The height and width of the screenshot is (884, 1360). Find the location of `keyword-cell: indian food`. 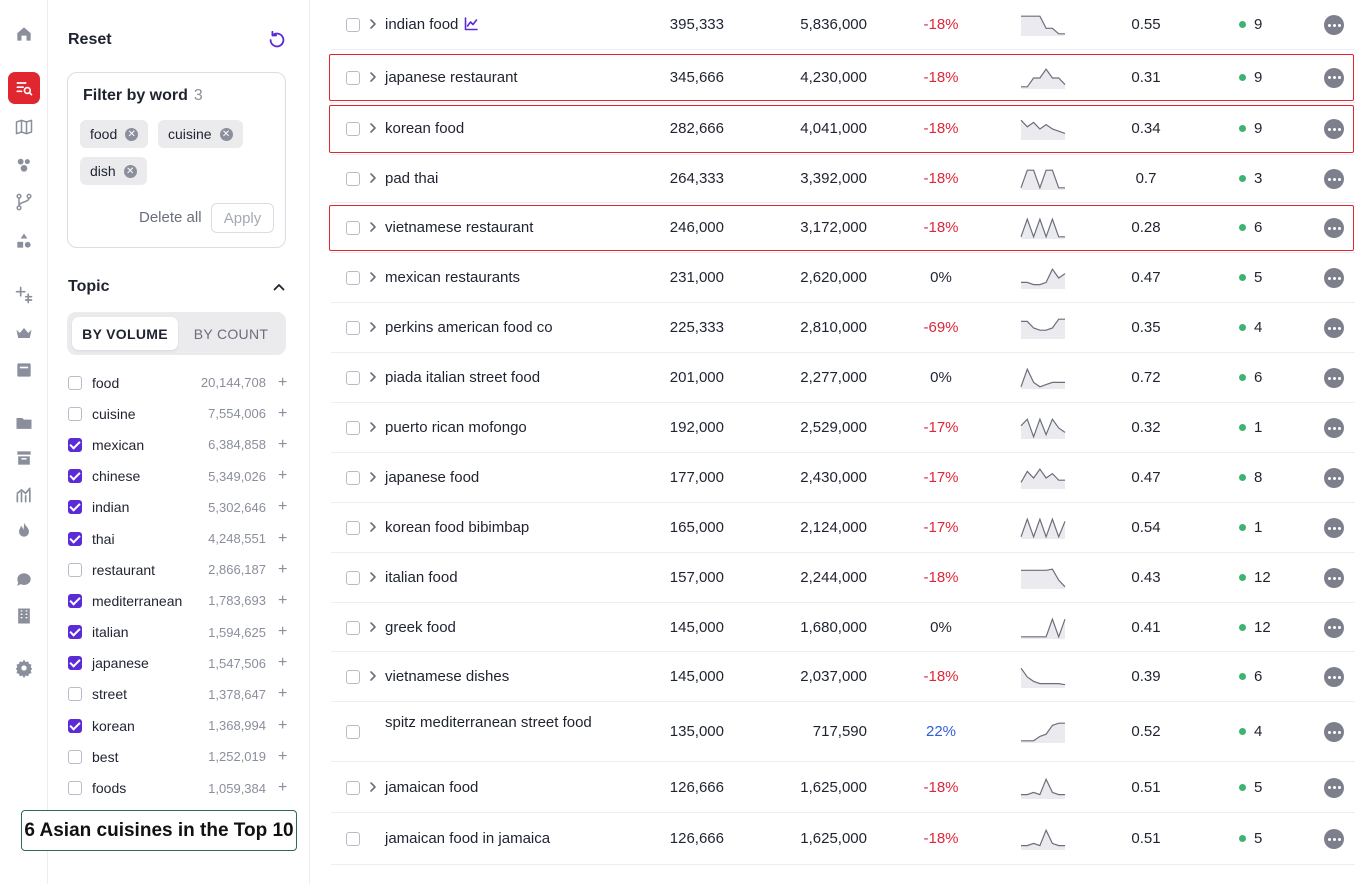

keyword-cell: indian food is located at coordinates (490, 24).